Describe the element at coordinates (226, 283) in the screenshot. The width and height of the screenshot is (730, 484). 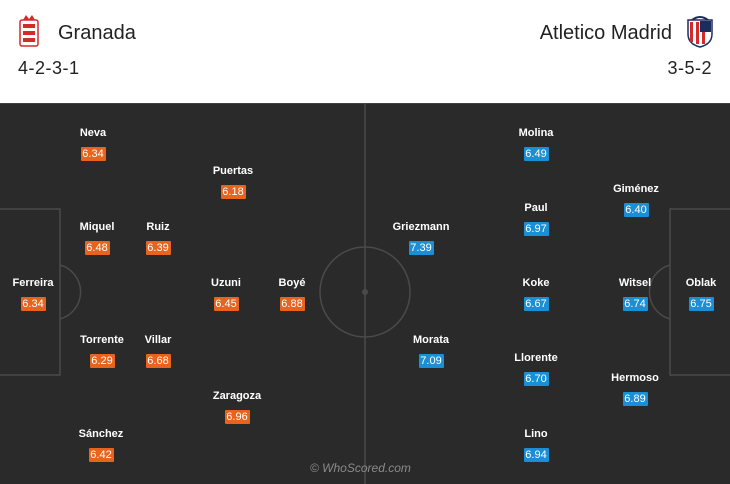
I see `player-name: Uzuni` at that location.